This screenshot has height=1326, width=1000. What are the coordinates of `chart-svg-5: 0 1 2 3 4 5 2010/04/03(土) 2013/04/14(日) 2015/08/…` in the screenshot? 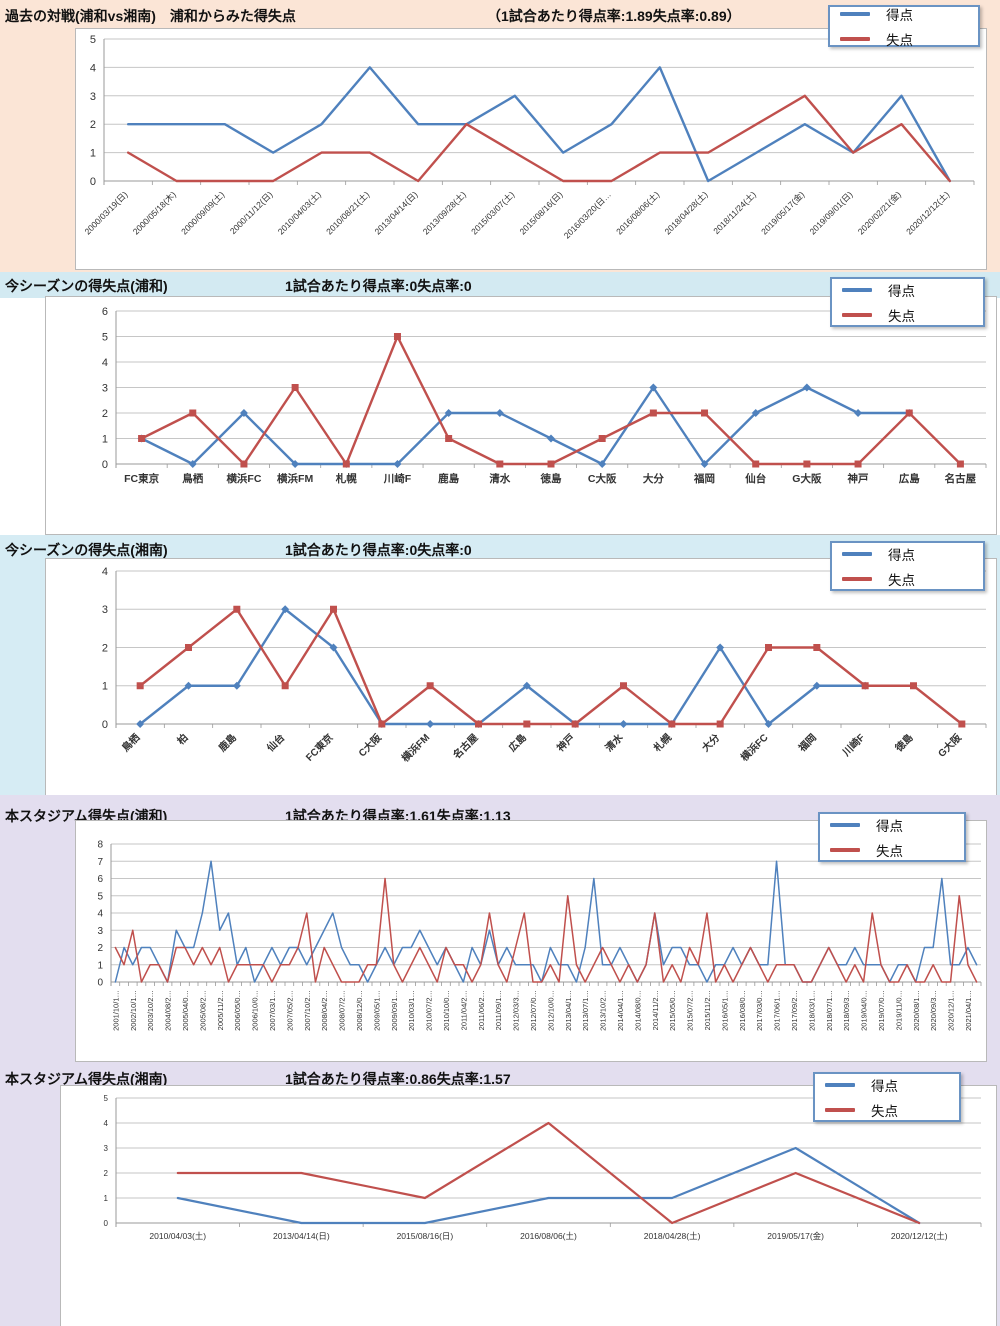 It's located at (543, 1167).